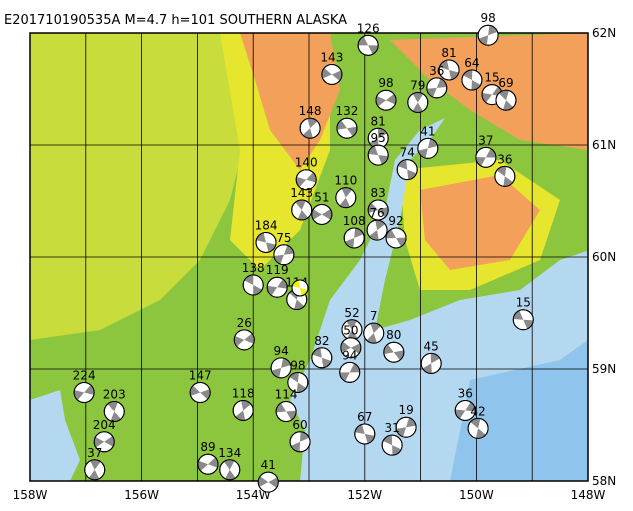  Describe the element at coordinates (268, 465) in the screenshot. I see `event-label: 41` at that location.